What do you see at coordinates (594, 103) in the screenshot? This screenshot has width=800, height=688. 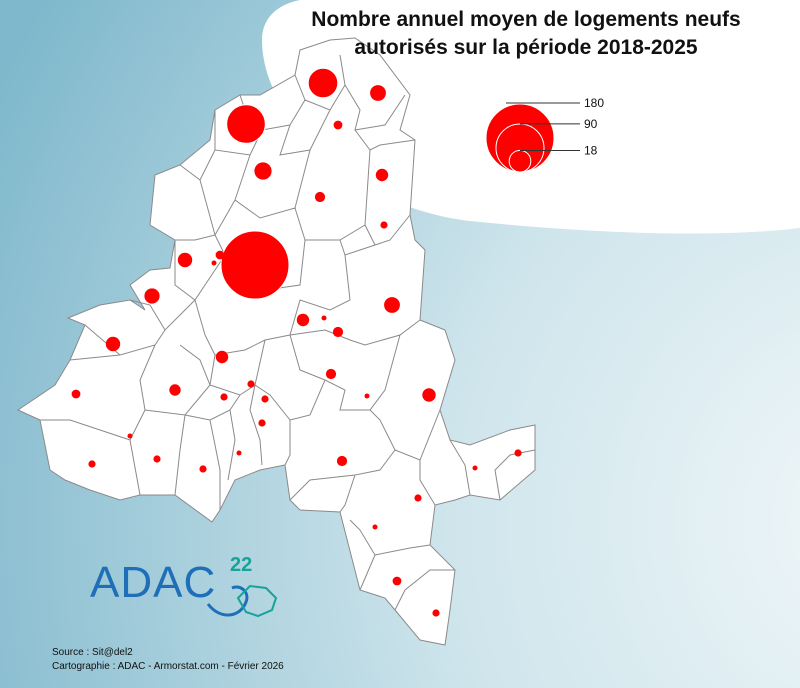 I see `legend-label: 180` at bounding box center [594, 103].